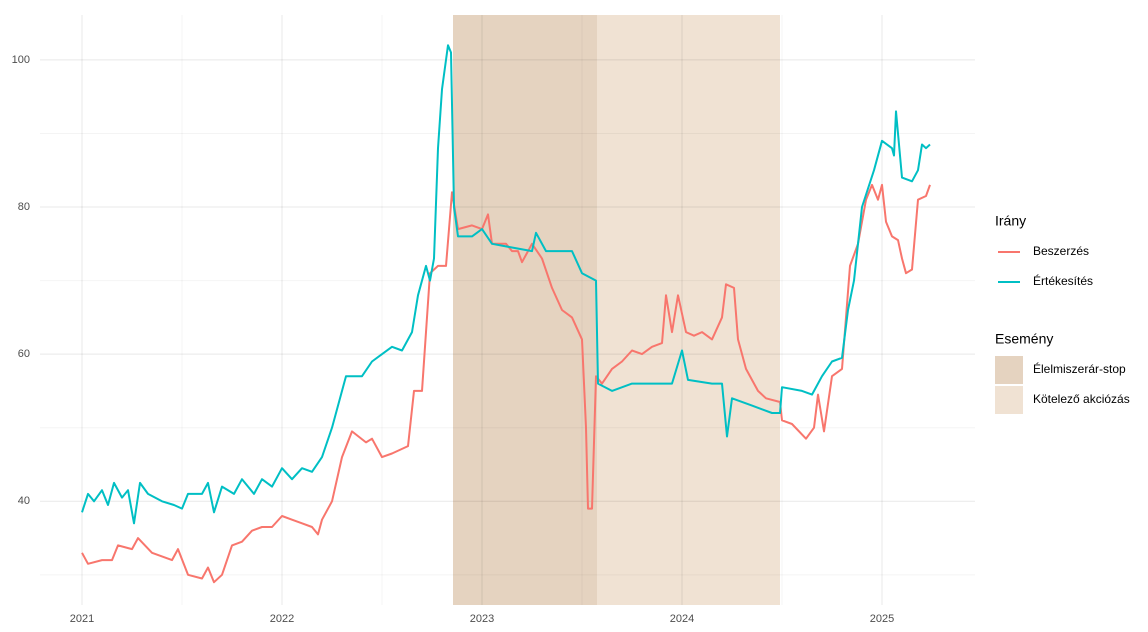 This screenshot has height=632, width=1148. Describe the element at coordinates (24, 207) in the screenshot. I see `y-tick-label: 80` at that location.